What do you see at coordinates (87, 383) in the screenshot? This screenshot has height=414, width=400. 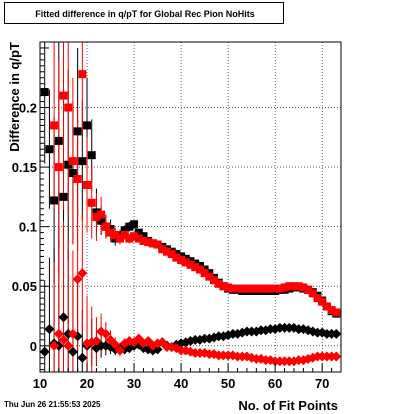 I see `x-tick-label: 20` at bounding box center [87, 383].